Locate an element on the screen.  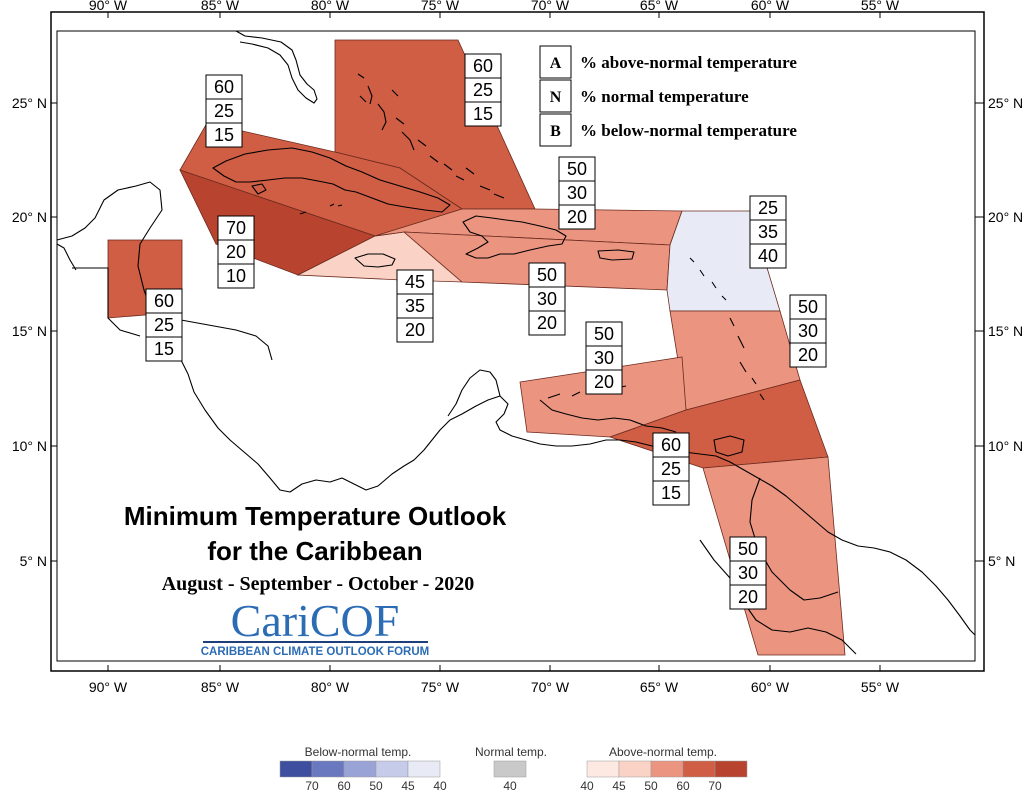
abc-islands-zone-value: 30 is located at coordinates (604, 358).